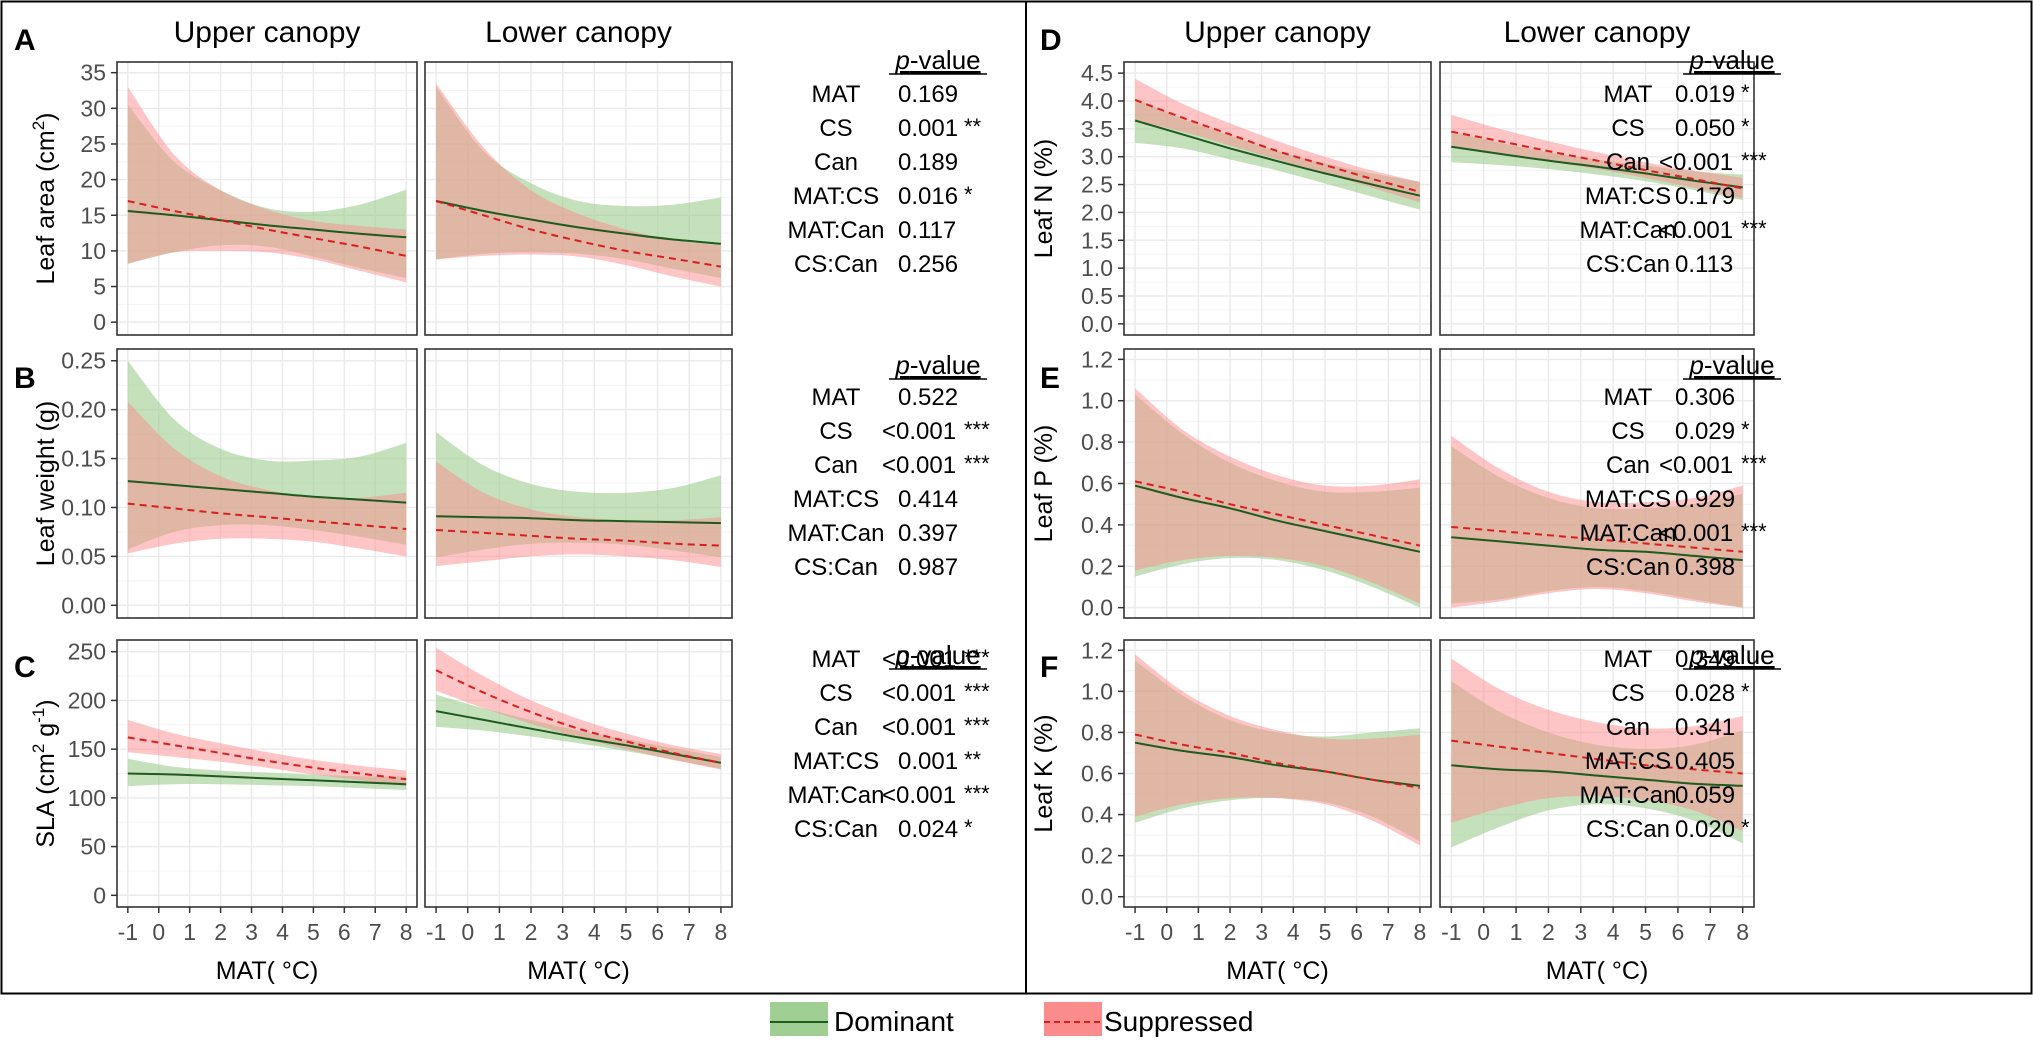 The width and height of the screenshot is (2033, 1046). What do you see at coordinates (937, 655) in the screenshot?
I see `panel-c-pvalue-header: p-value` at bounding box center [937, 655].